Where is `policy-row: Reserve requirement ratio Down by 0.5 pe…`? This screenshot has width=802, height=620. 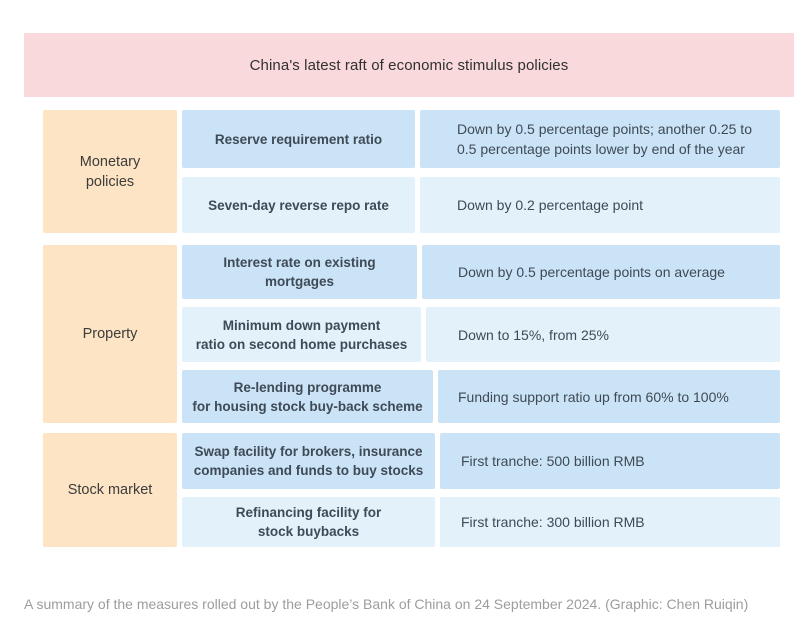 policy-row: Reserve requirement ratio Down by 0.5 pe… is located at coordinates (481, 139).